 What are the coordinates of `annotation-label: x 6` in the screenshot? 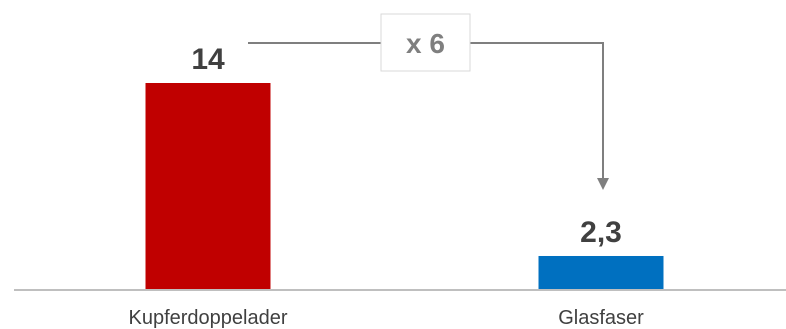 It's located at (425, 43).